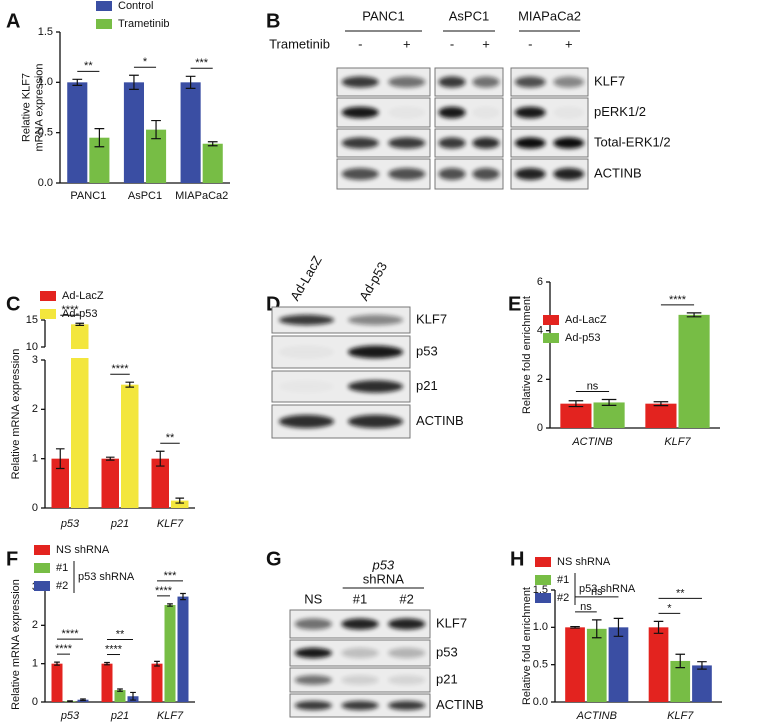 The width and height of the screenshot is (763, 724). What do you see at coordinates (299, 43) in the screenshot?
I see `treatment-label: Trametinib` at bounding box center [299, 43].